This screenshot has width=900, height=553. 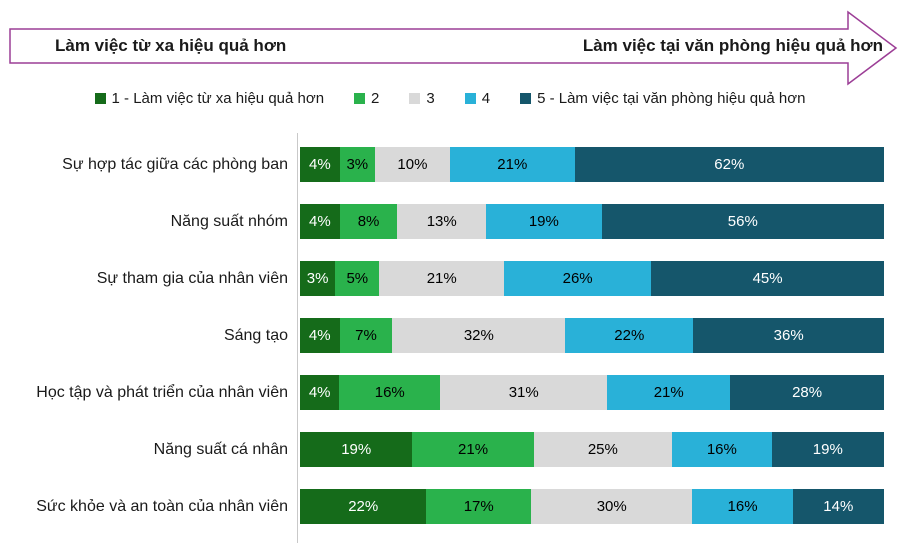 I want to click on bar-segment: 30%, so click(x=611, y=506).